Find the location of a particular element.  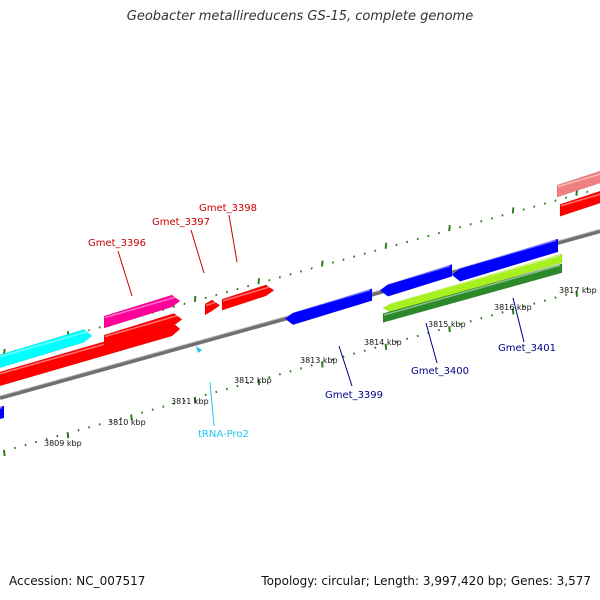

scale-label-3813: 3813 kbp is located at coordinates (319, 360).